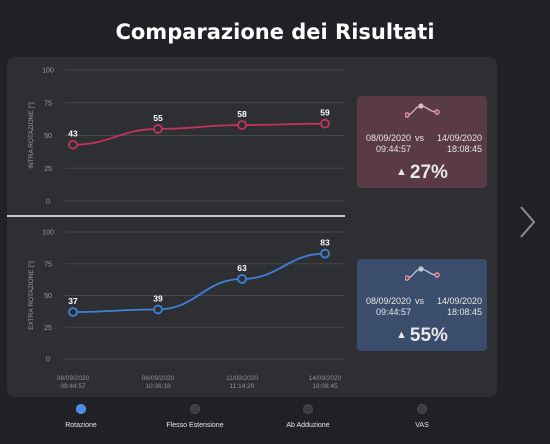 This screenshot has width=550, height=444. Describe the element at coordinates (195, 425) in the screenshot. I see `tab-label: Flesso Estensione` at that location.